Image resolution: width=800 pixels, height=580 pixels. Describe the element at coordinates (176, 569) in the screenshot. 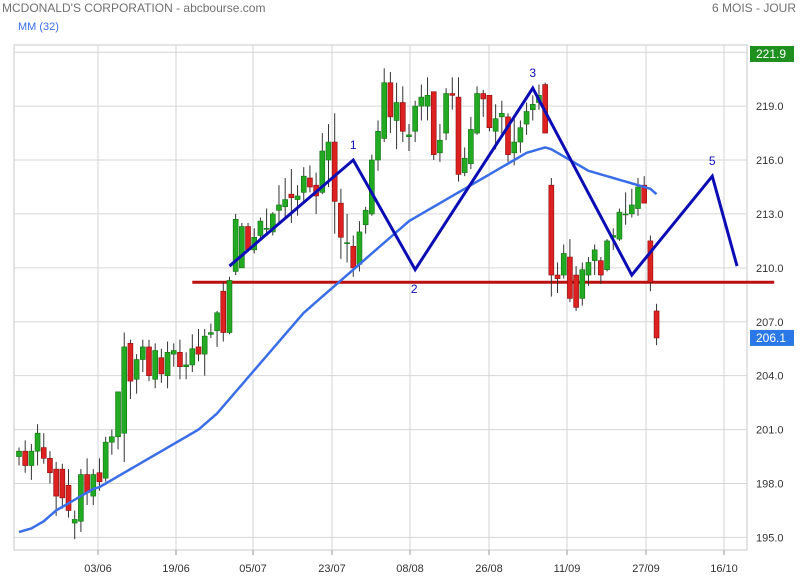

I see `x-tick-label: 19/06` at that location.